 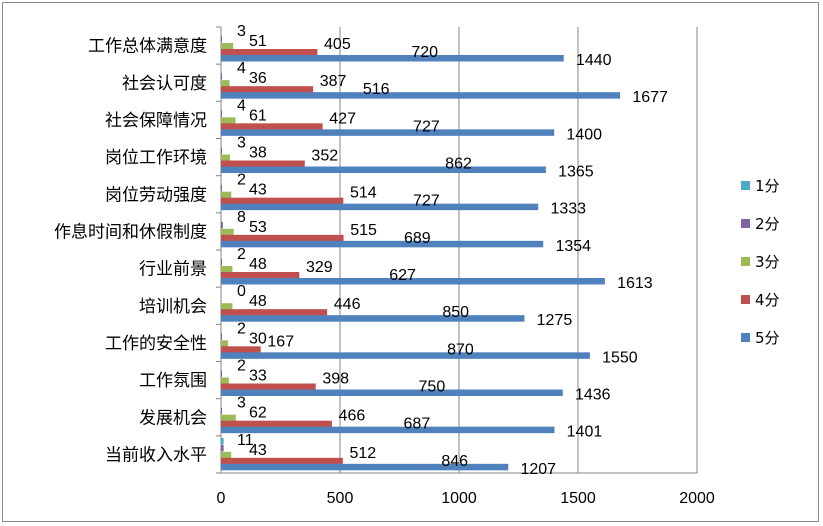 What do you see at coordinates (130, 232) in the screenshot?
I see `category-label: 作息时间和休假制度` at bounding box center [130, 232].